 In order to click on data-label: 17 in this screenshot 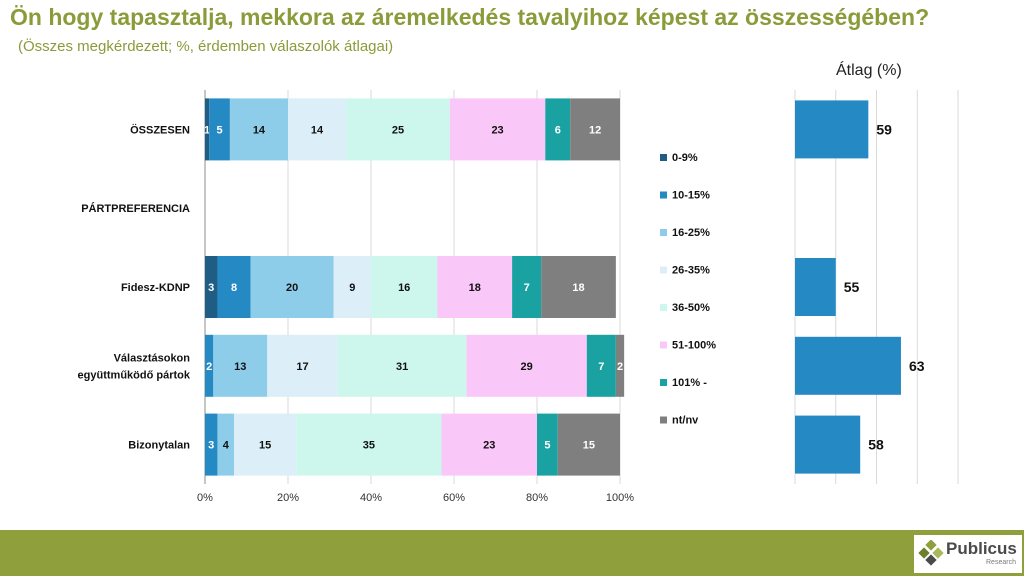, I will do `click(302, 367)`.